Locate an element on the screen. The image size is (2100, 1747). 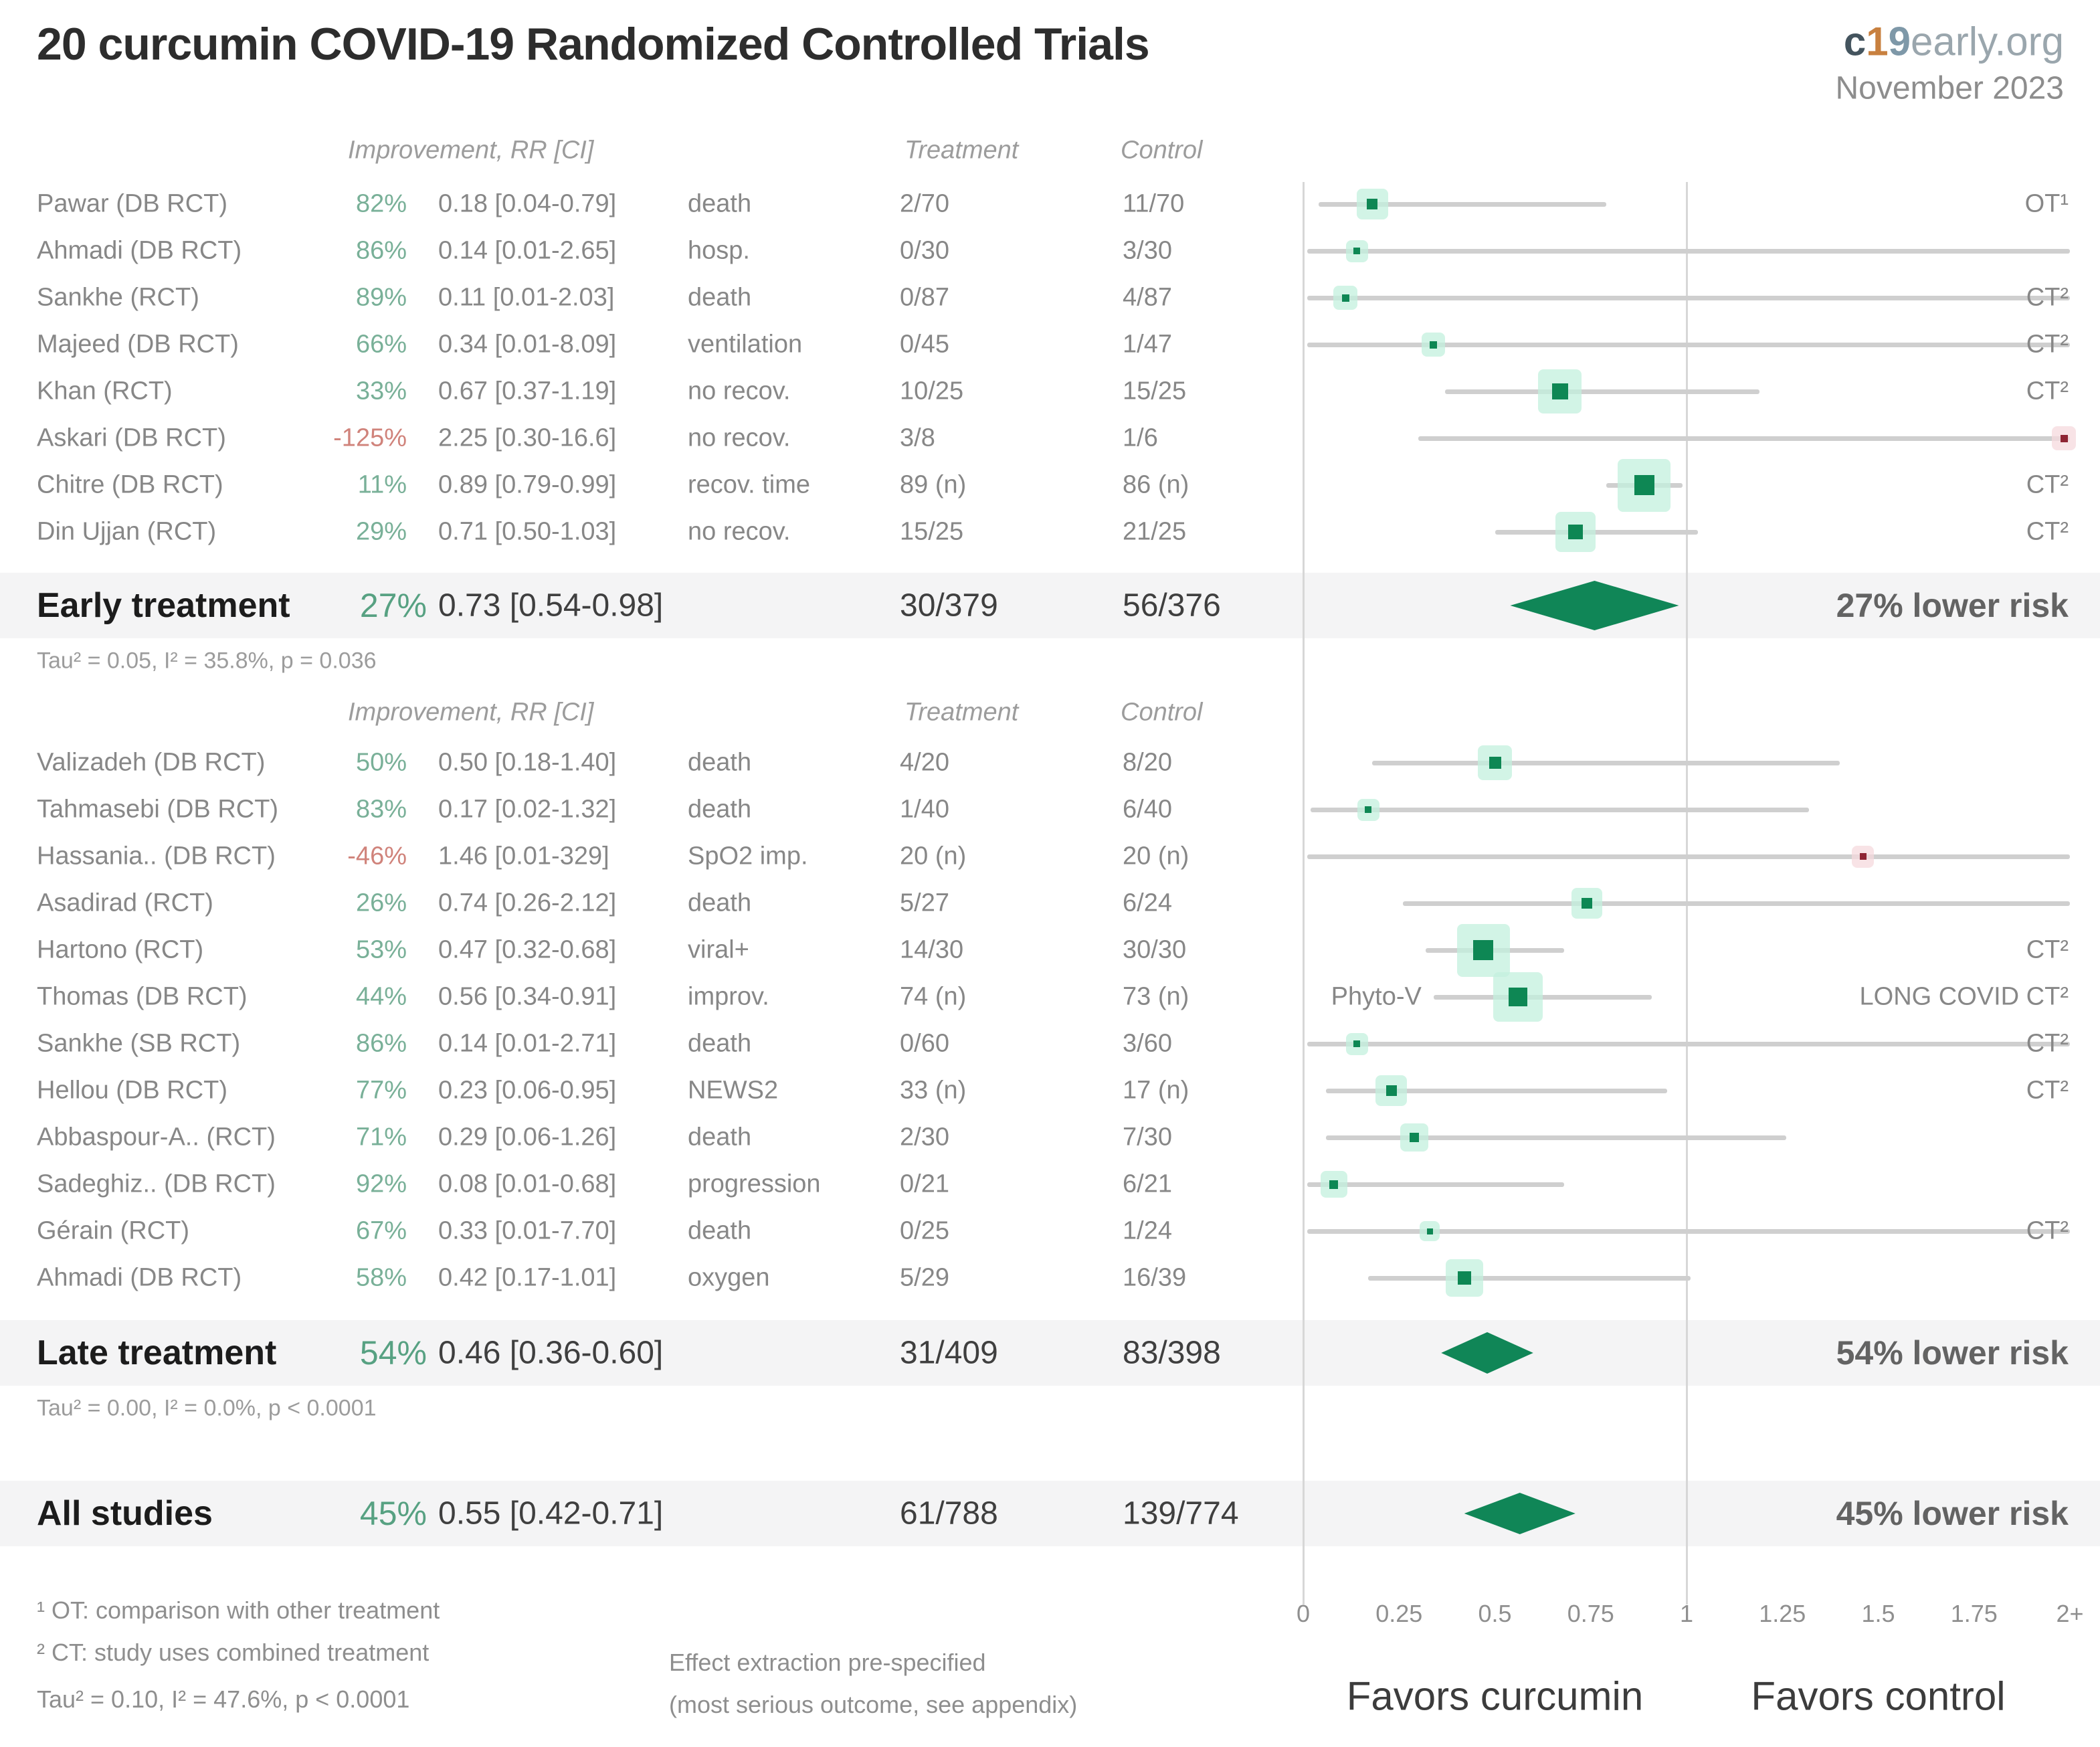
axis-tick-label: 2+ is located at coordinates (2070, 1613).